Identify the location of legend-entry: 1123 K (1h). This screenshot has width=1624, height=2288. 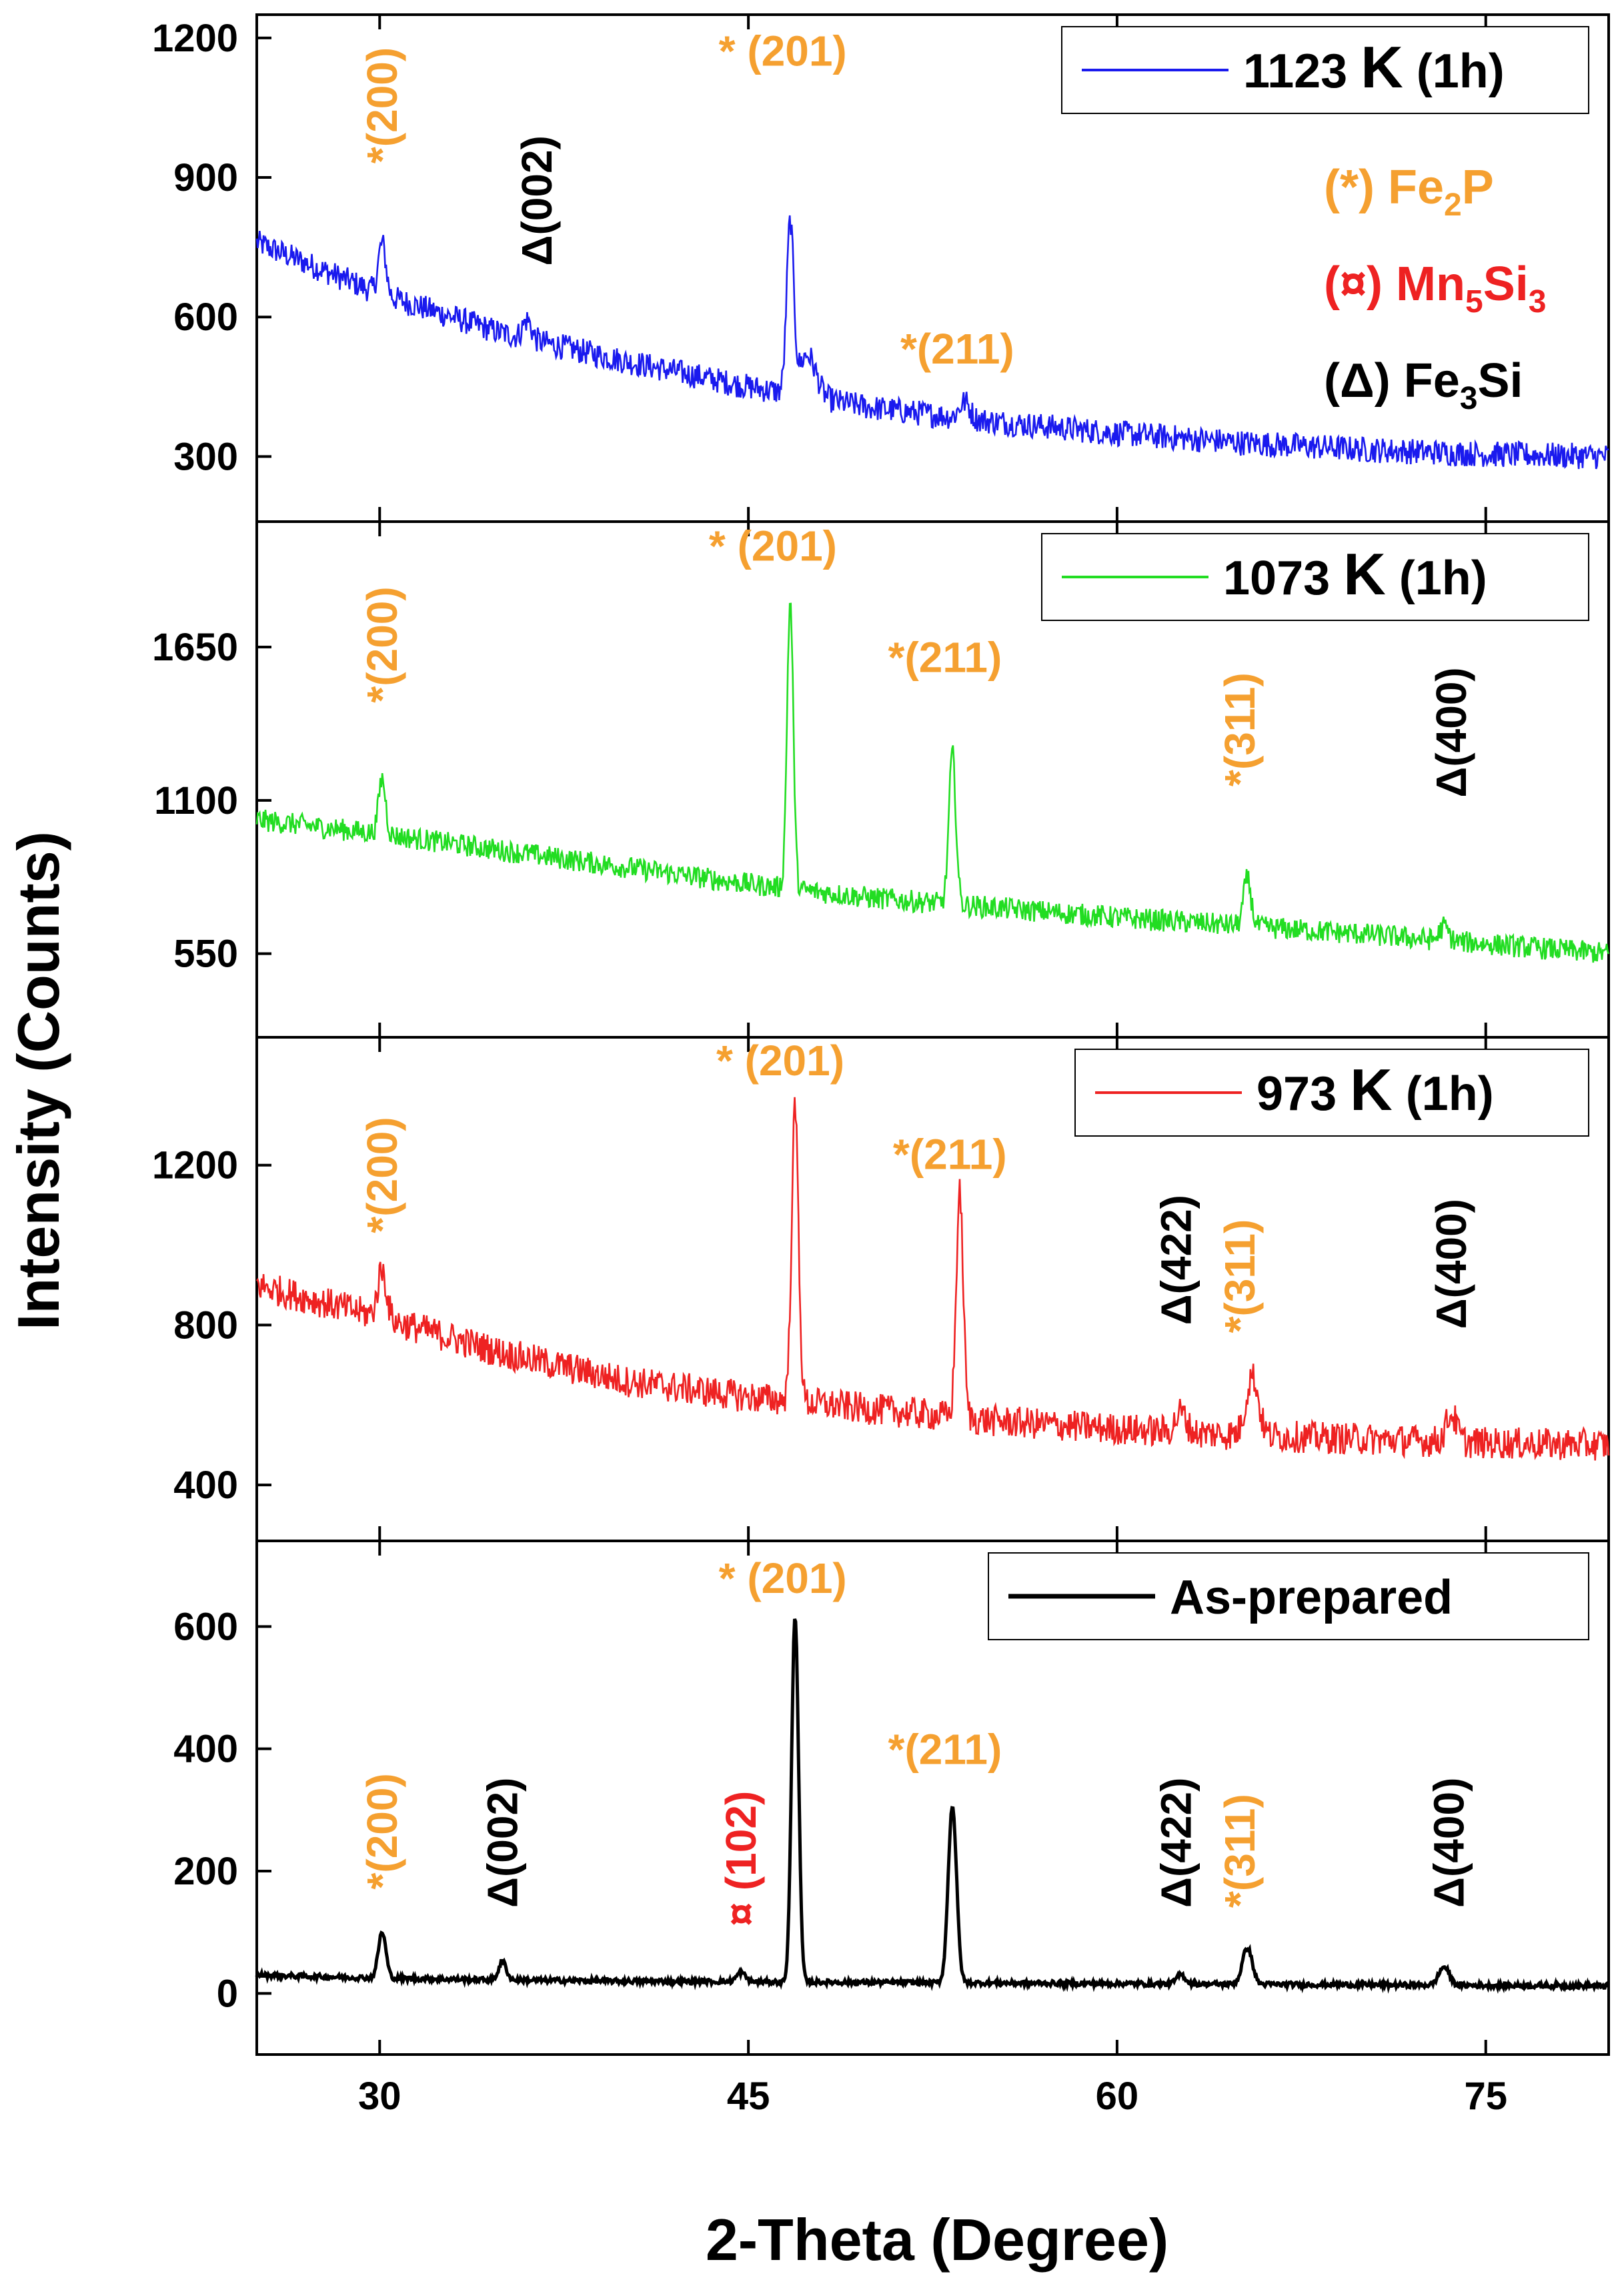
(1374, 67).